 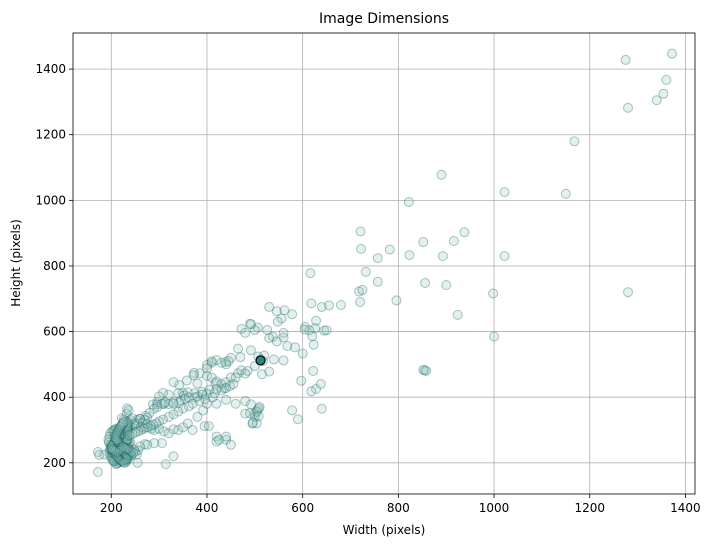 I want to click on x-tick-label: 1000, so click(x=494, y=508).